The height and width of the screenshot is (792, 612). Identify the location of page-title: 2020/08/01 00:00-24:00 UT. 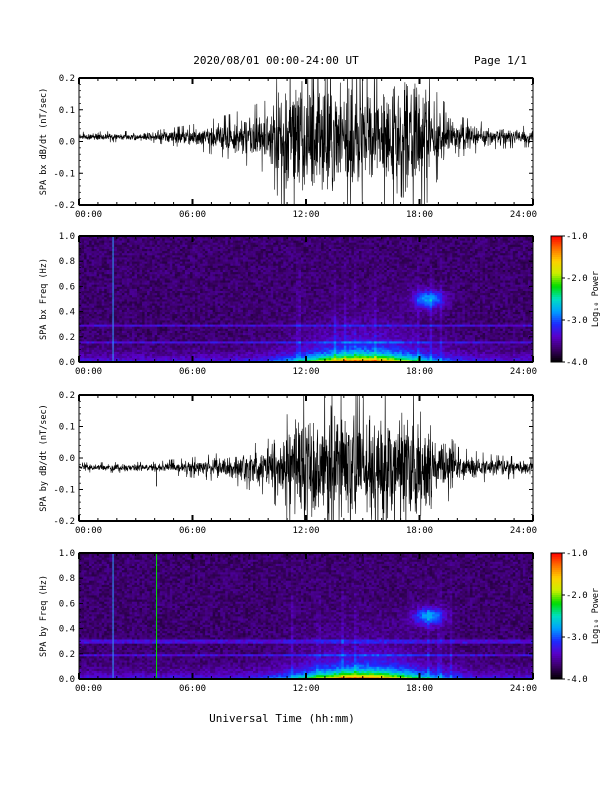
(276, 60).